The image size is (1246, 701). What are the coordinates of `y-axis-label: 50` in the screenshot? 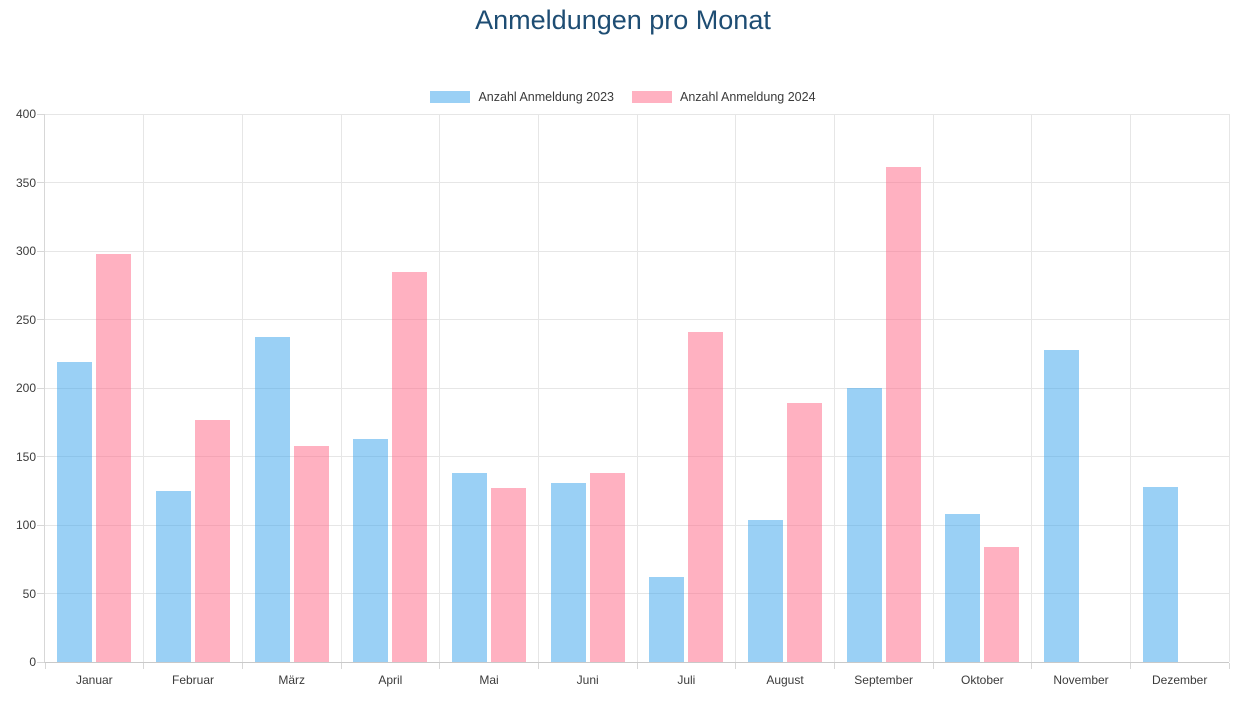 It's located at (29, 593).